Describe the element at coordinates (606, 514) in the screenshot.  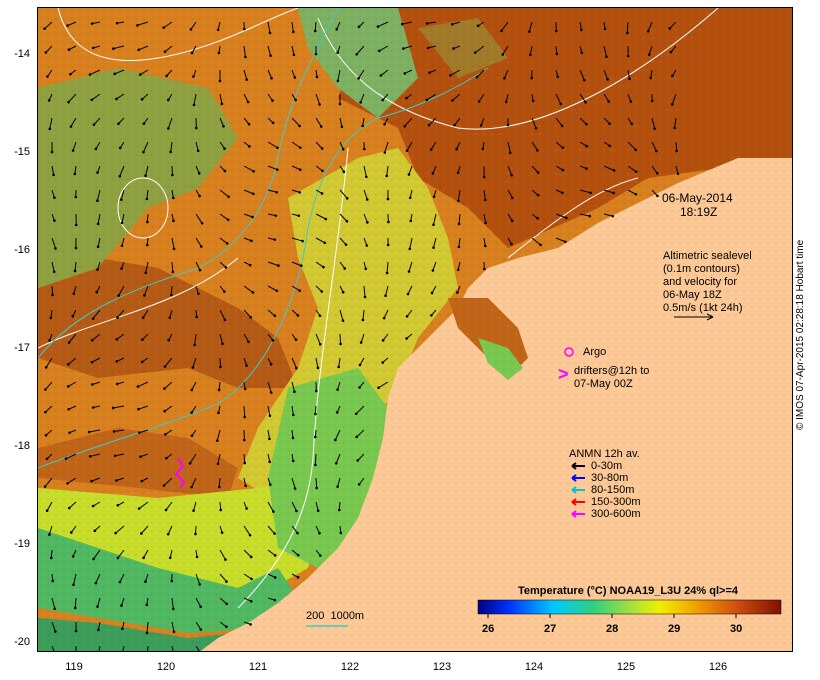
I see `anmn-legend-item: 300-600m` at that location.